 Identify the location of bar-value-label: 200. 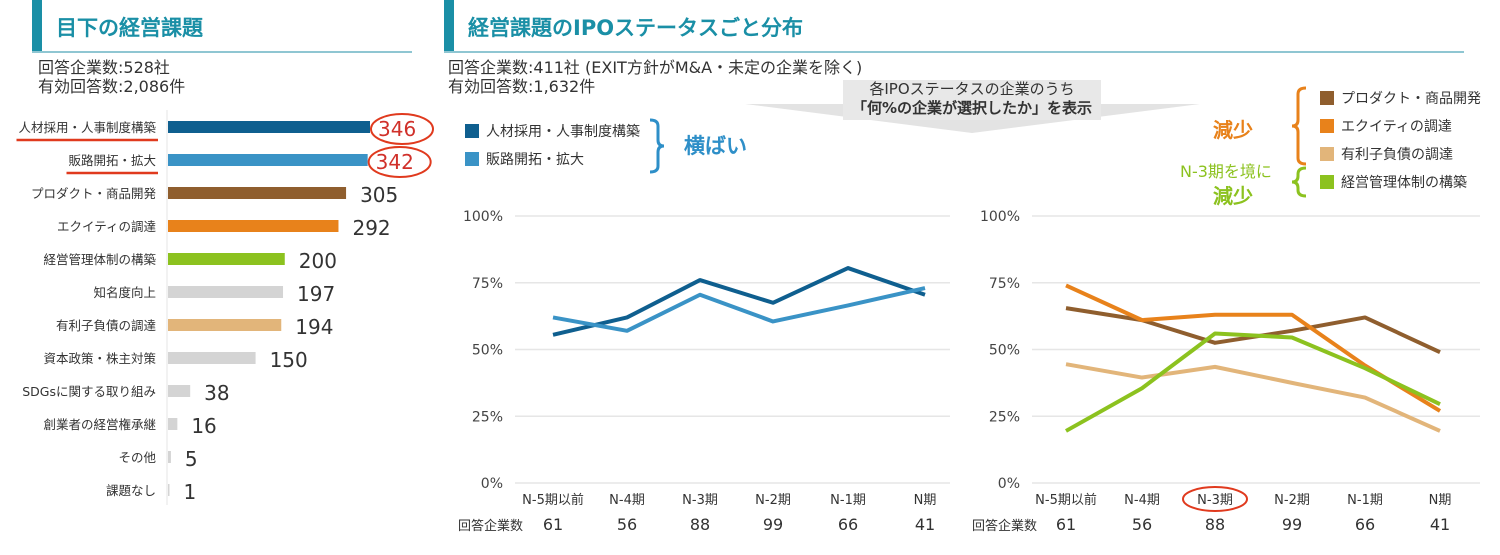
(318, 261).